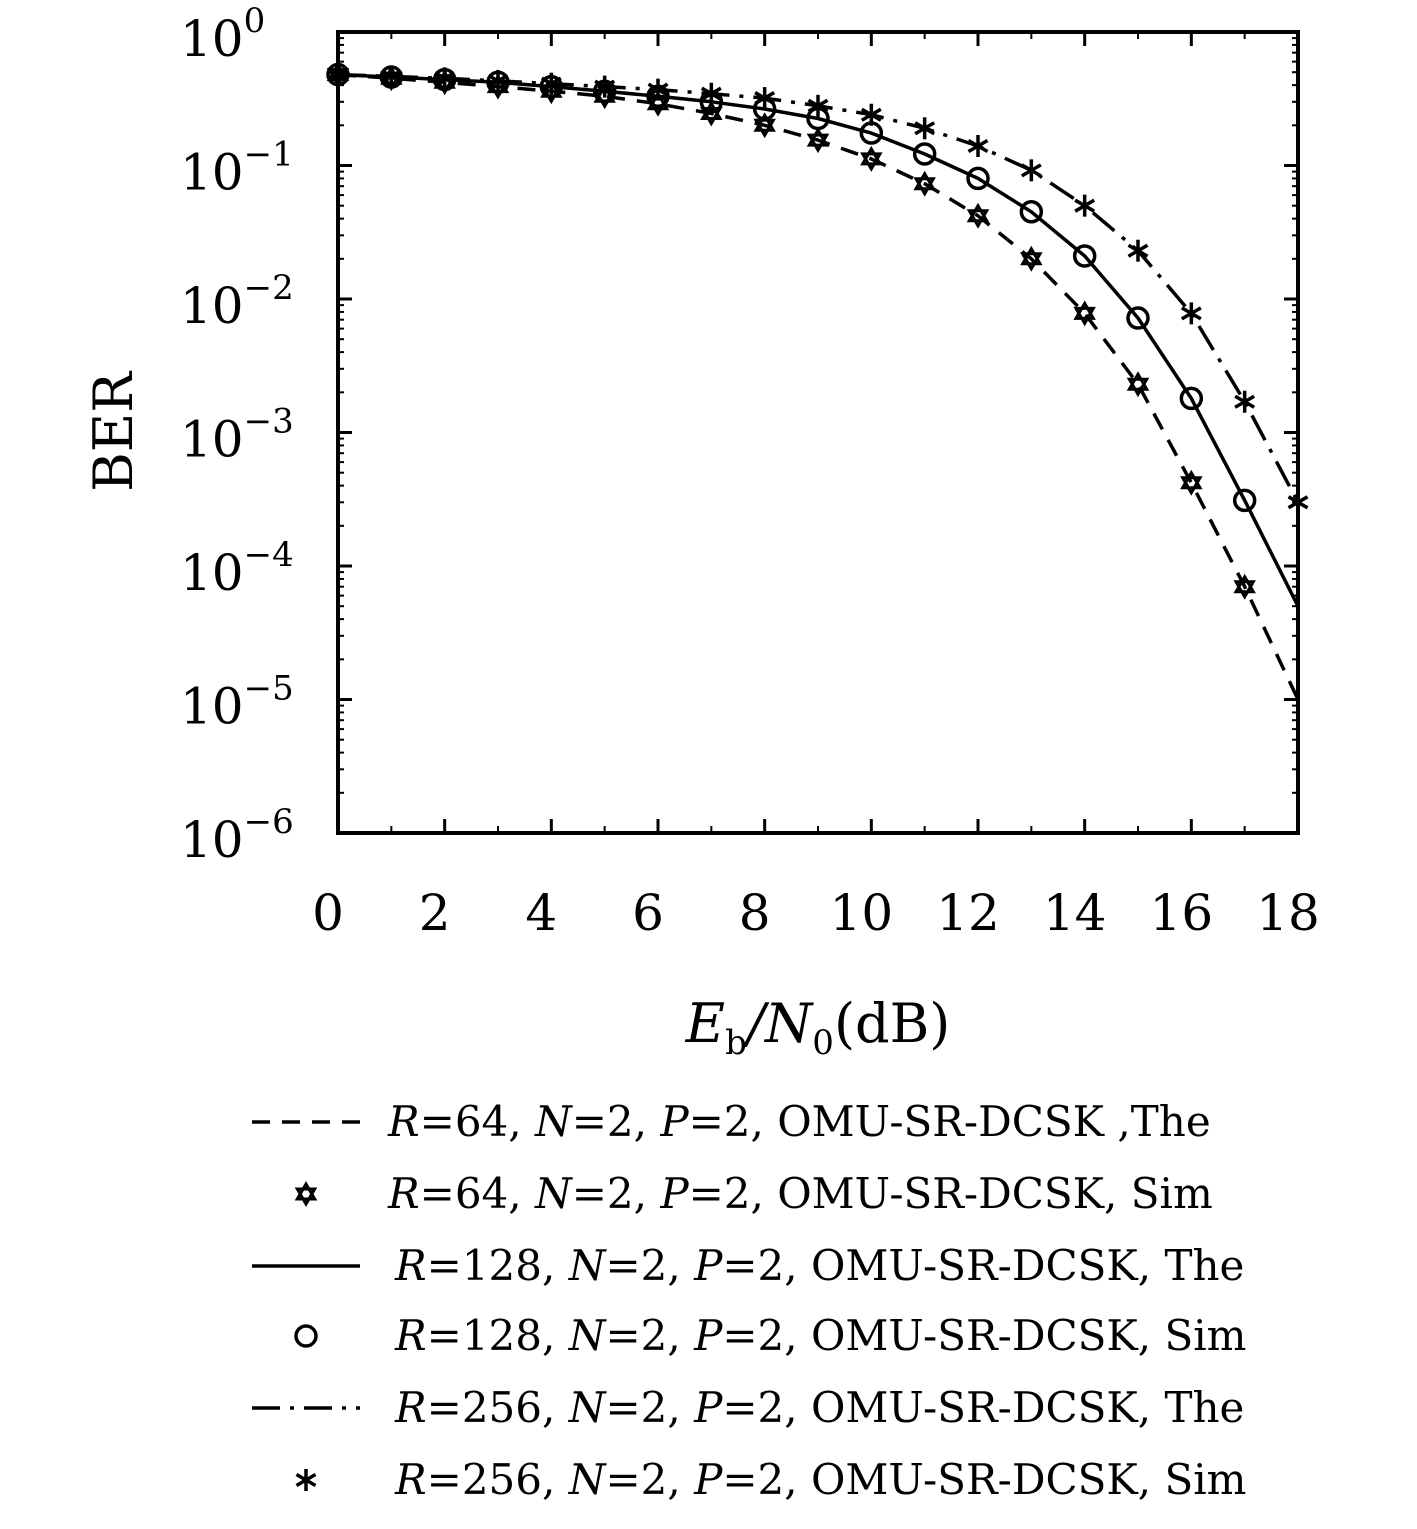 The height and width of the screenshot is (1529, 1417). I want to click on legend-entry: R=256, N=2, P=2, OMU-SR-DCSK, Sim, so click(771, 1479).